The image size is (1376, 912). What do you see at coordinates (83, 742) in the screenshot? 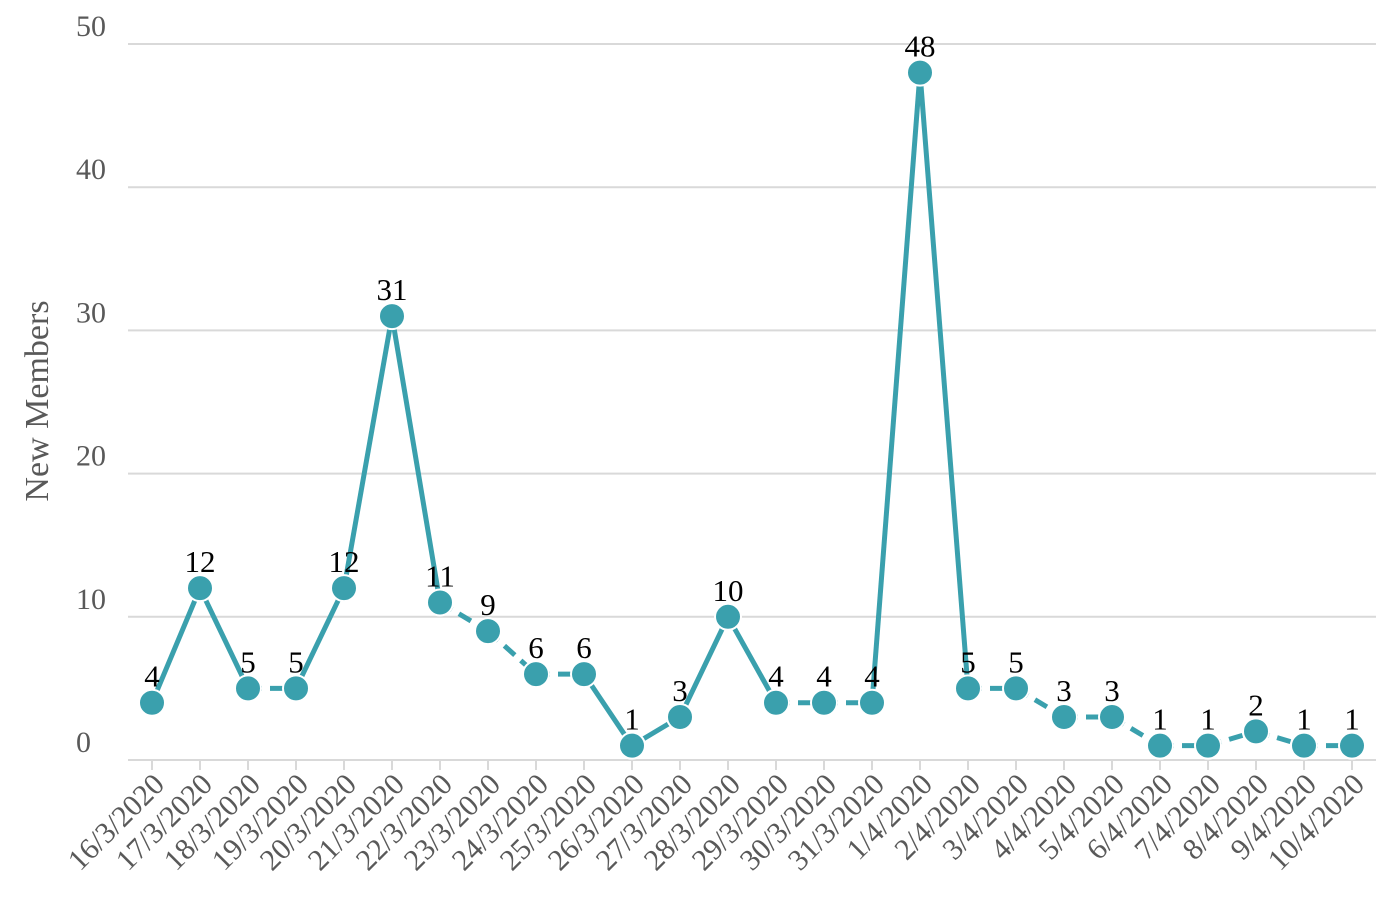
I see `y-tick-label: 0` at bounding box center [83, 742].